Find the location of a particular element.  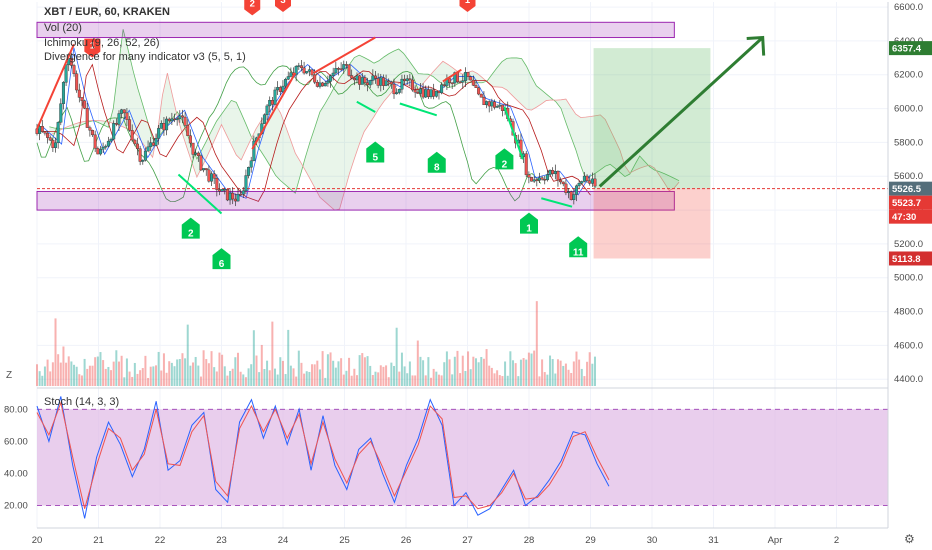

bear-signal-marker is located at coordinates (92, 48).